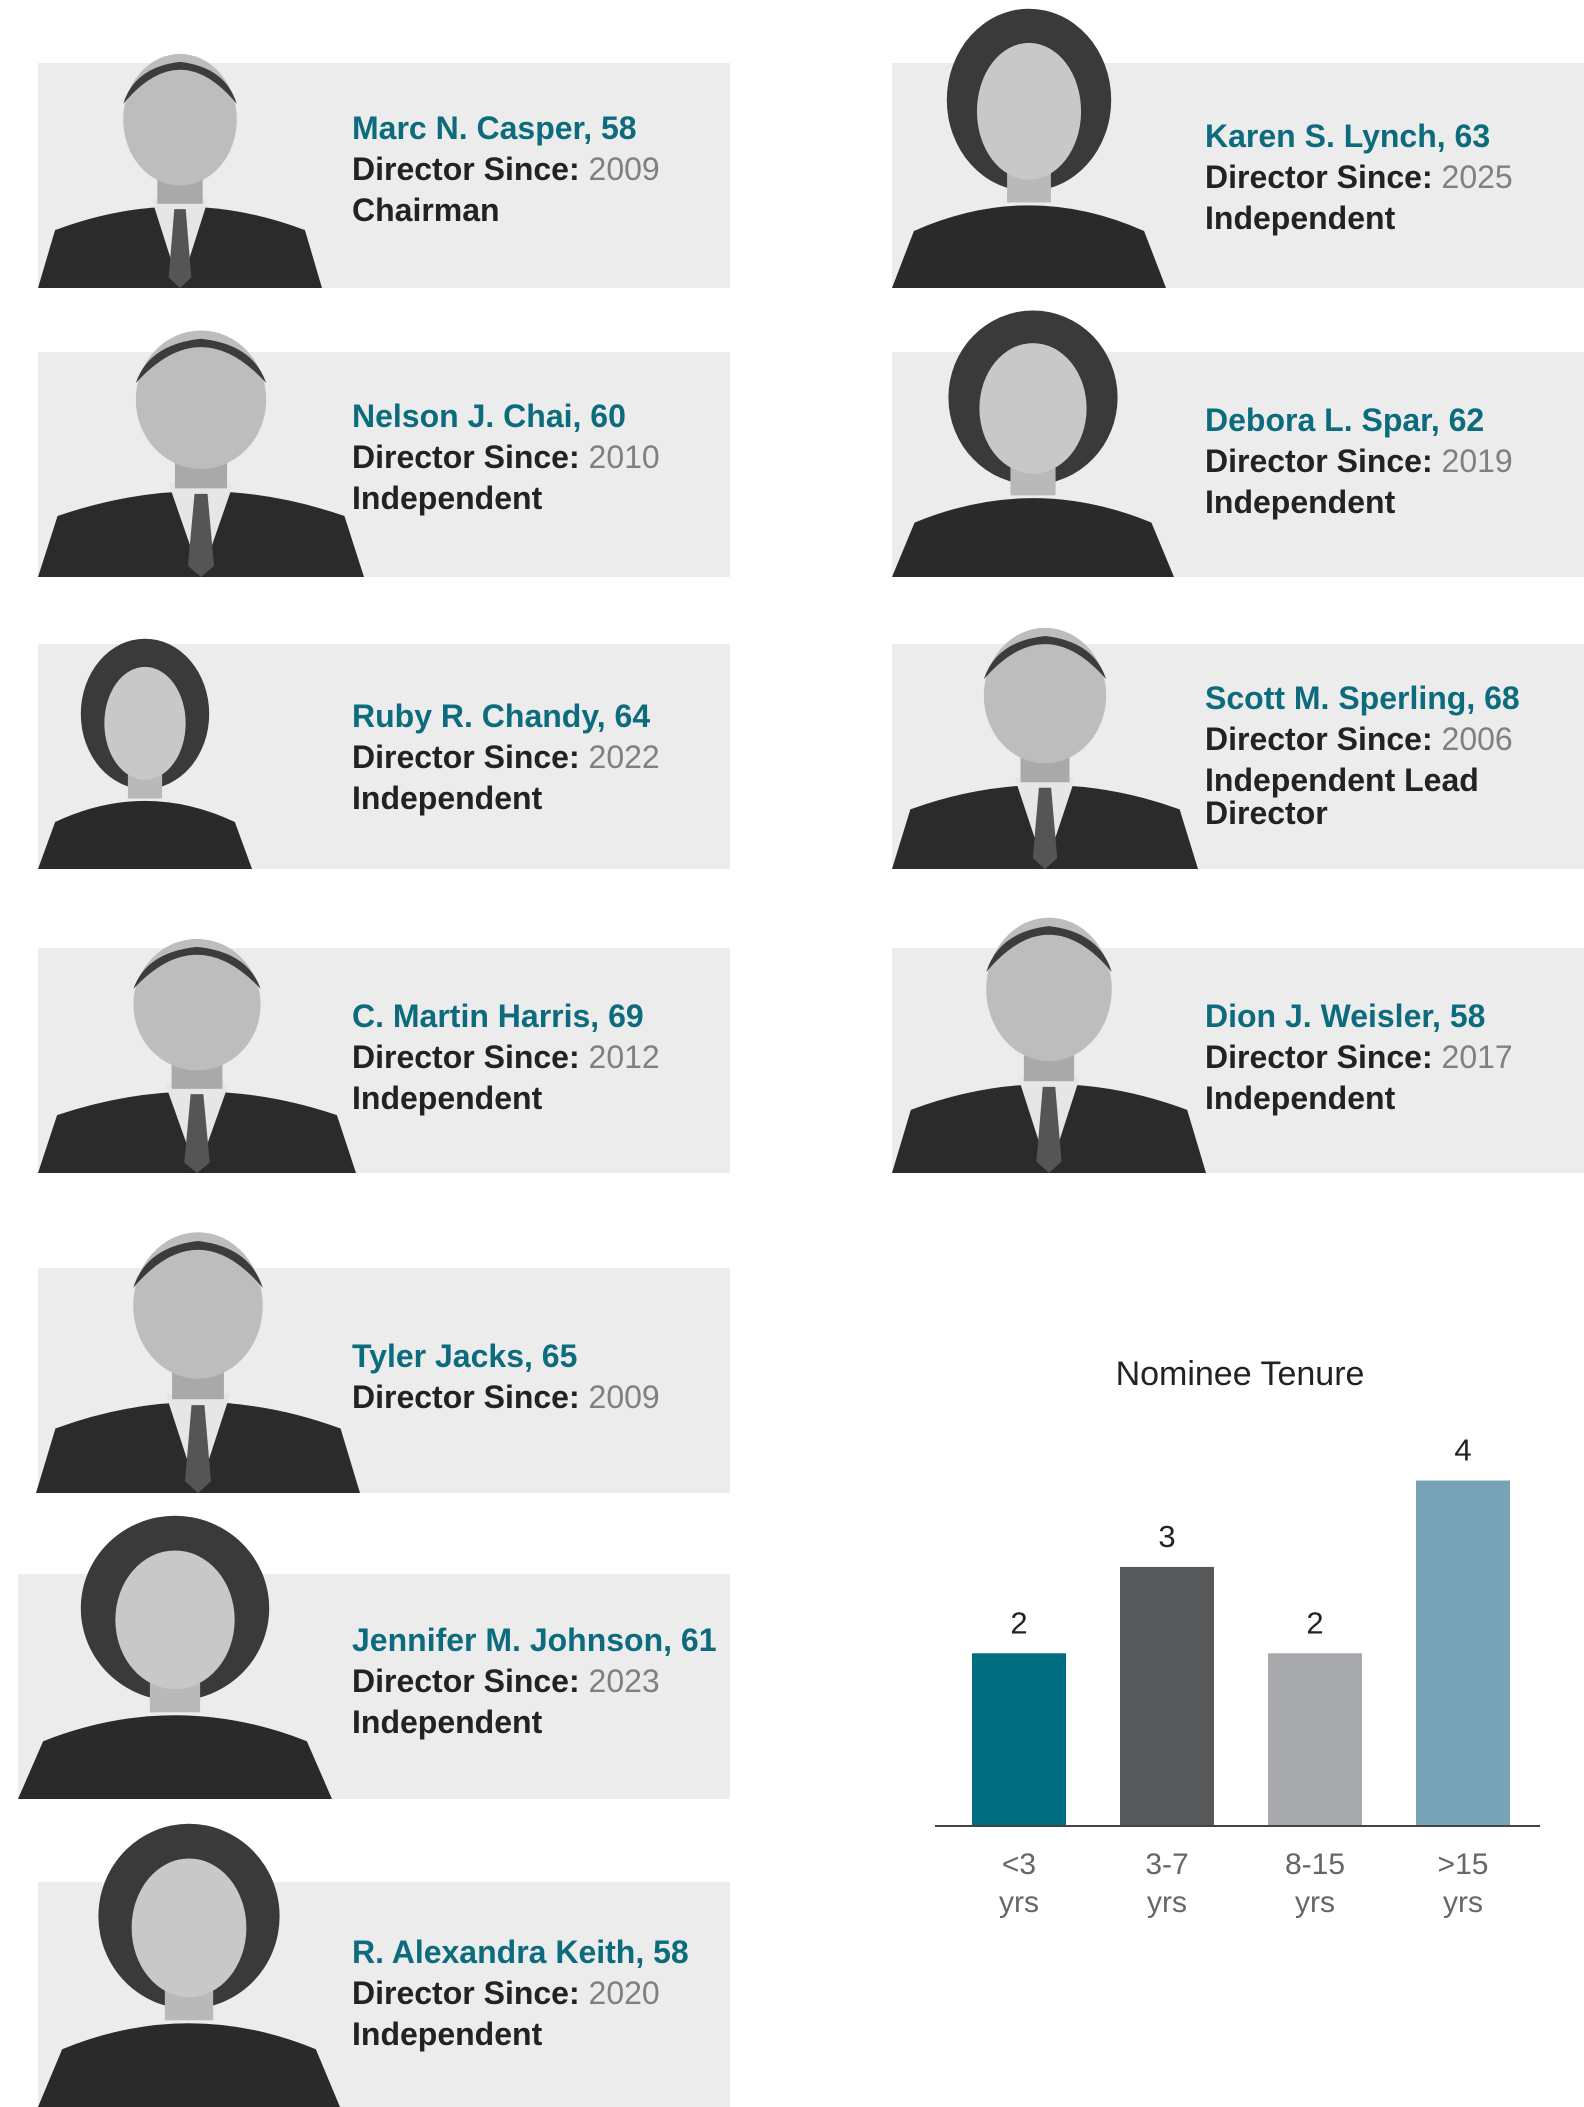 The height and width of the screenshot is (2107, 1584). I want to click on director-name: Ruby R. Chandy, 64, so click(501, 716).